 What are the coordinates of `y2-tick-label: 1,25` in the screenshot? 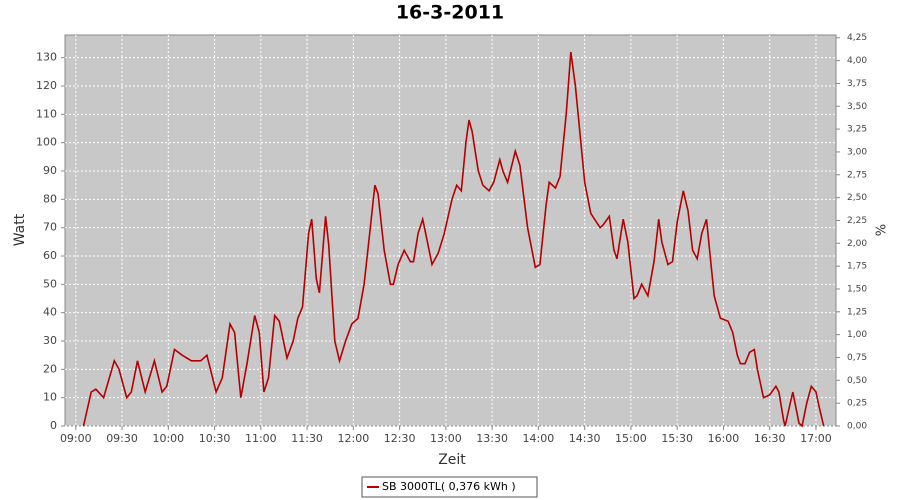 It's located at (857, 312).